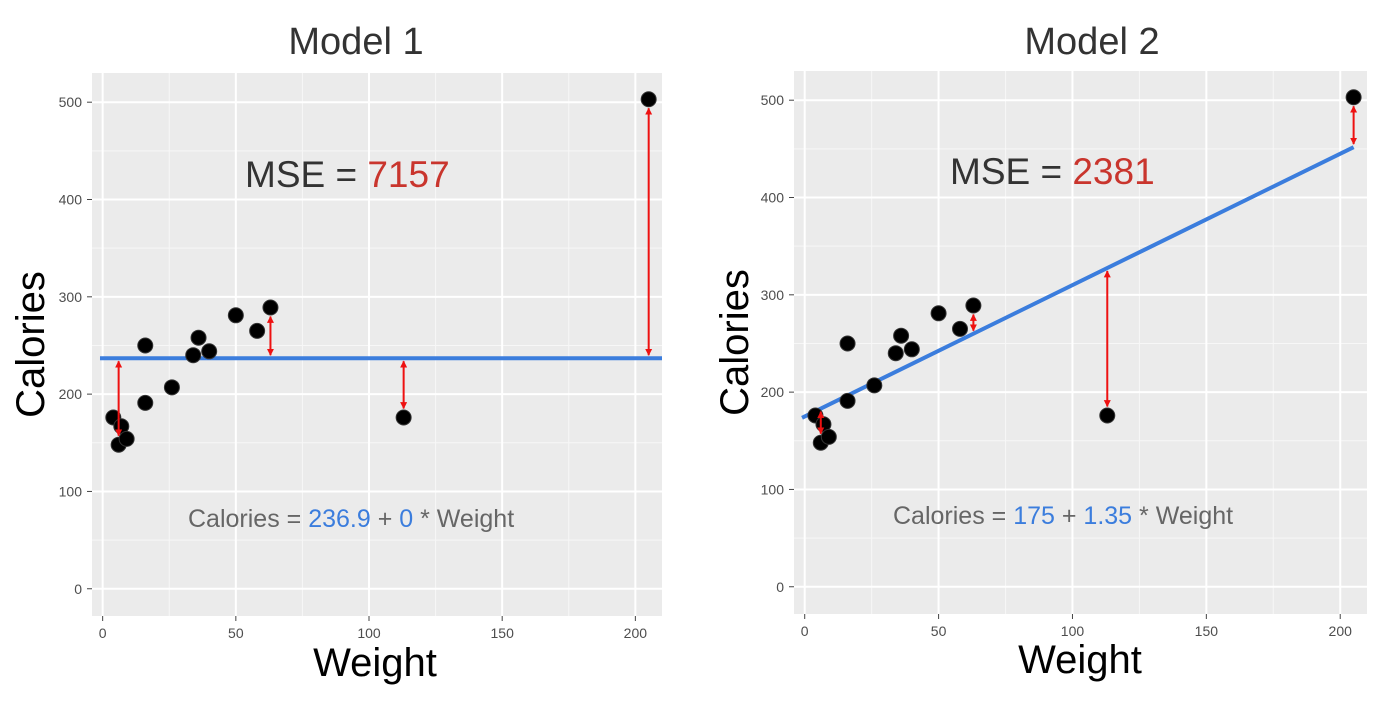  I want to click on chart-title: Model 1, so click(355, 42).